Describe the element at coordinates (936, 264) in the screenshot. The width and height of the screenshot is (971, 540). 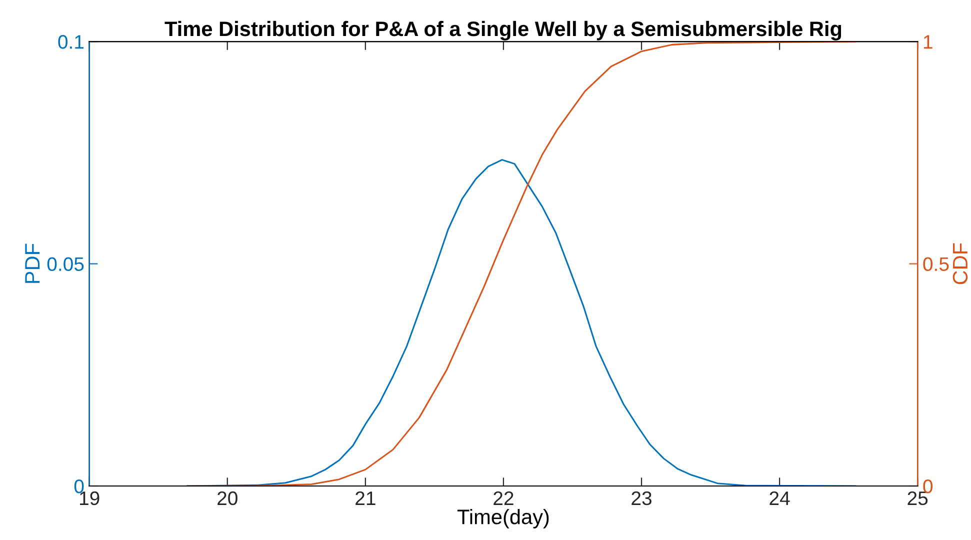
I see `y2-tick-label: 0.5` at that location.